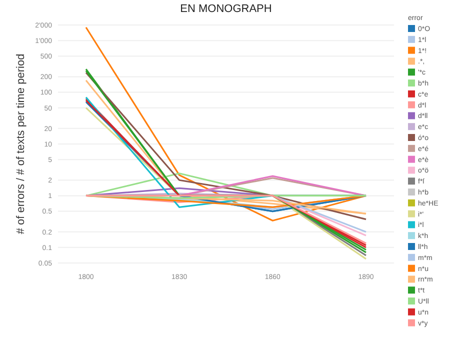 The height and width of the screenshot is (338, 474). Describe the element at coordinates (226, 9) in the screenshot. I see `chart-title: EN MONOGRAPH` at that location.